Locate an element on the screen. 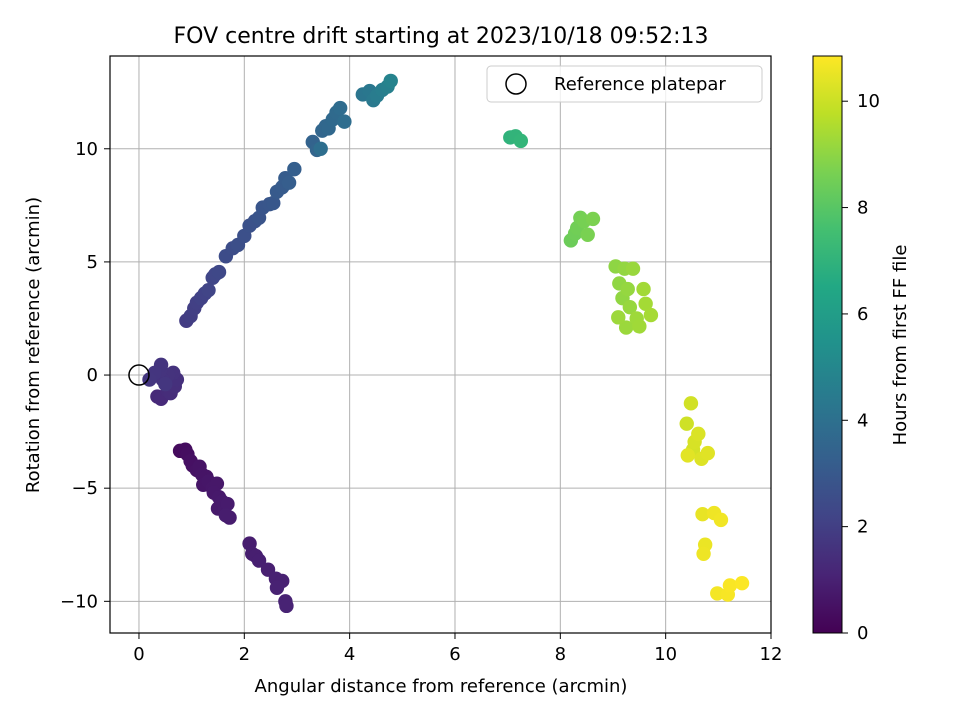 This screenshot has height=720, width=960. colorbar-tick-label: 0 is located at coordinates (862, 633).